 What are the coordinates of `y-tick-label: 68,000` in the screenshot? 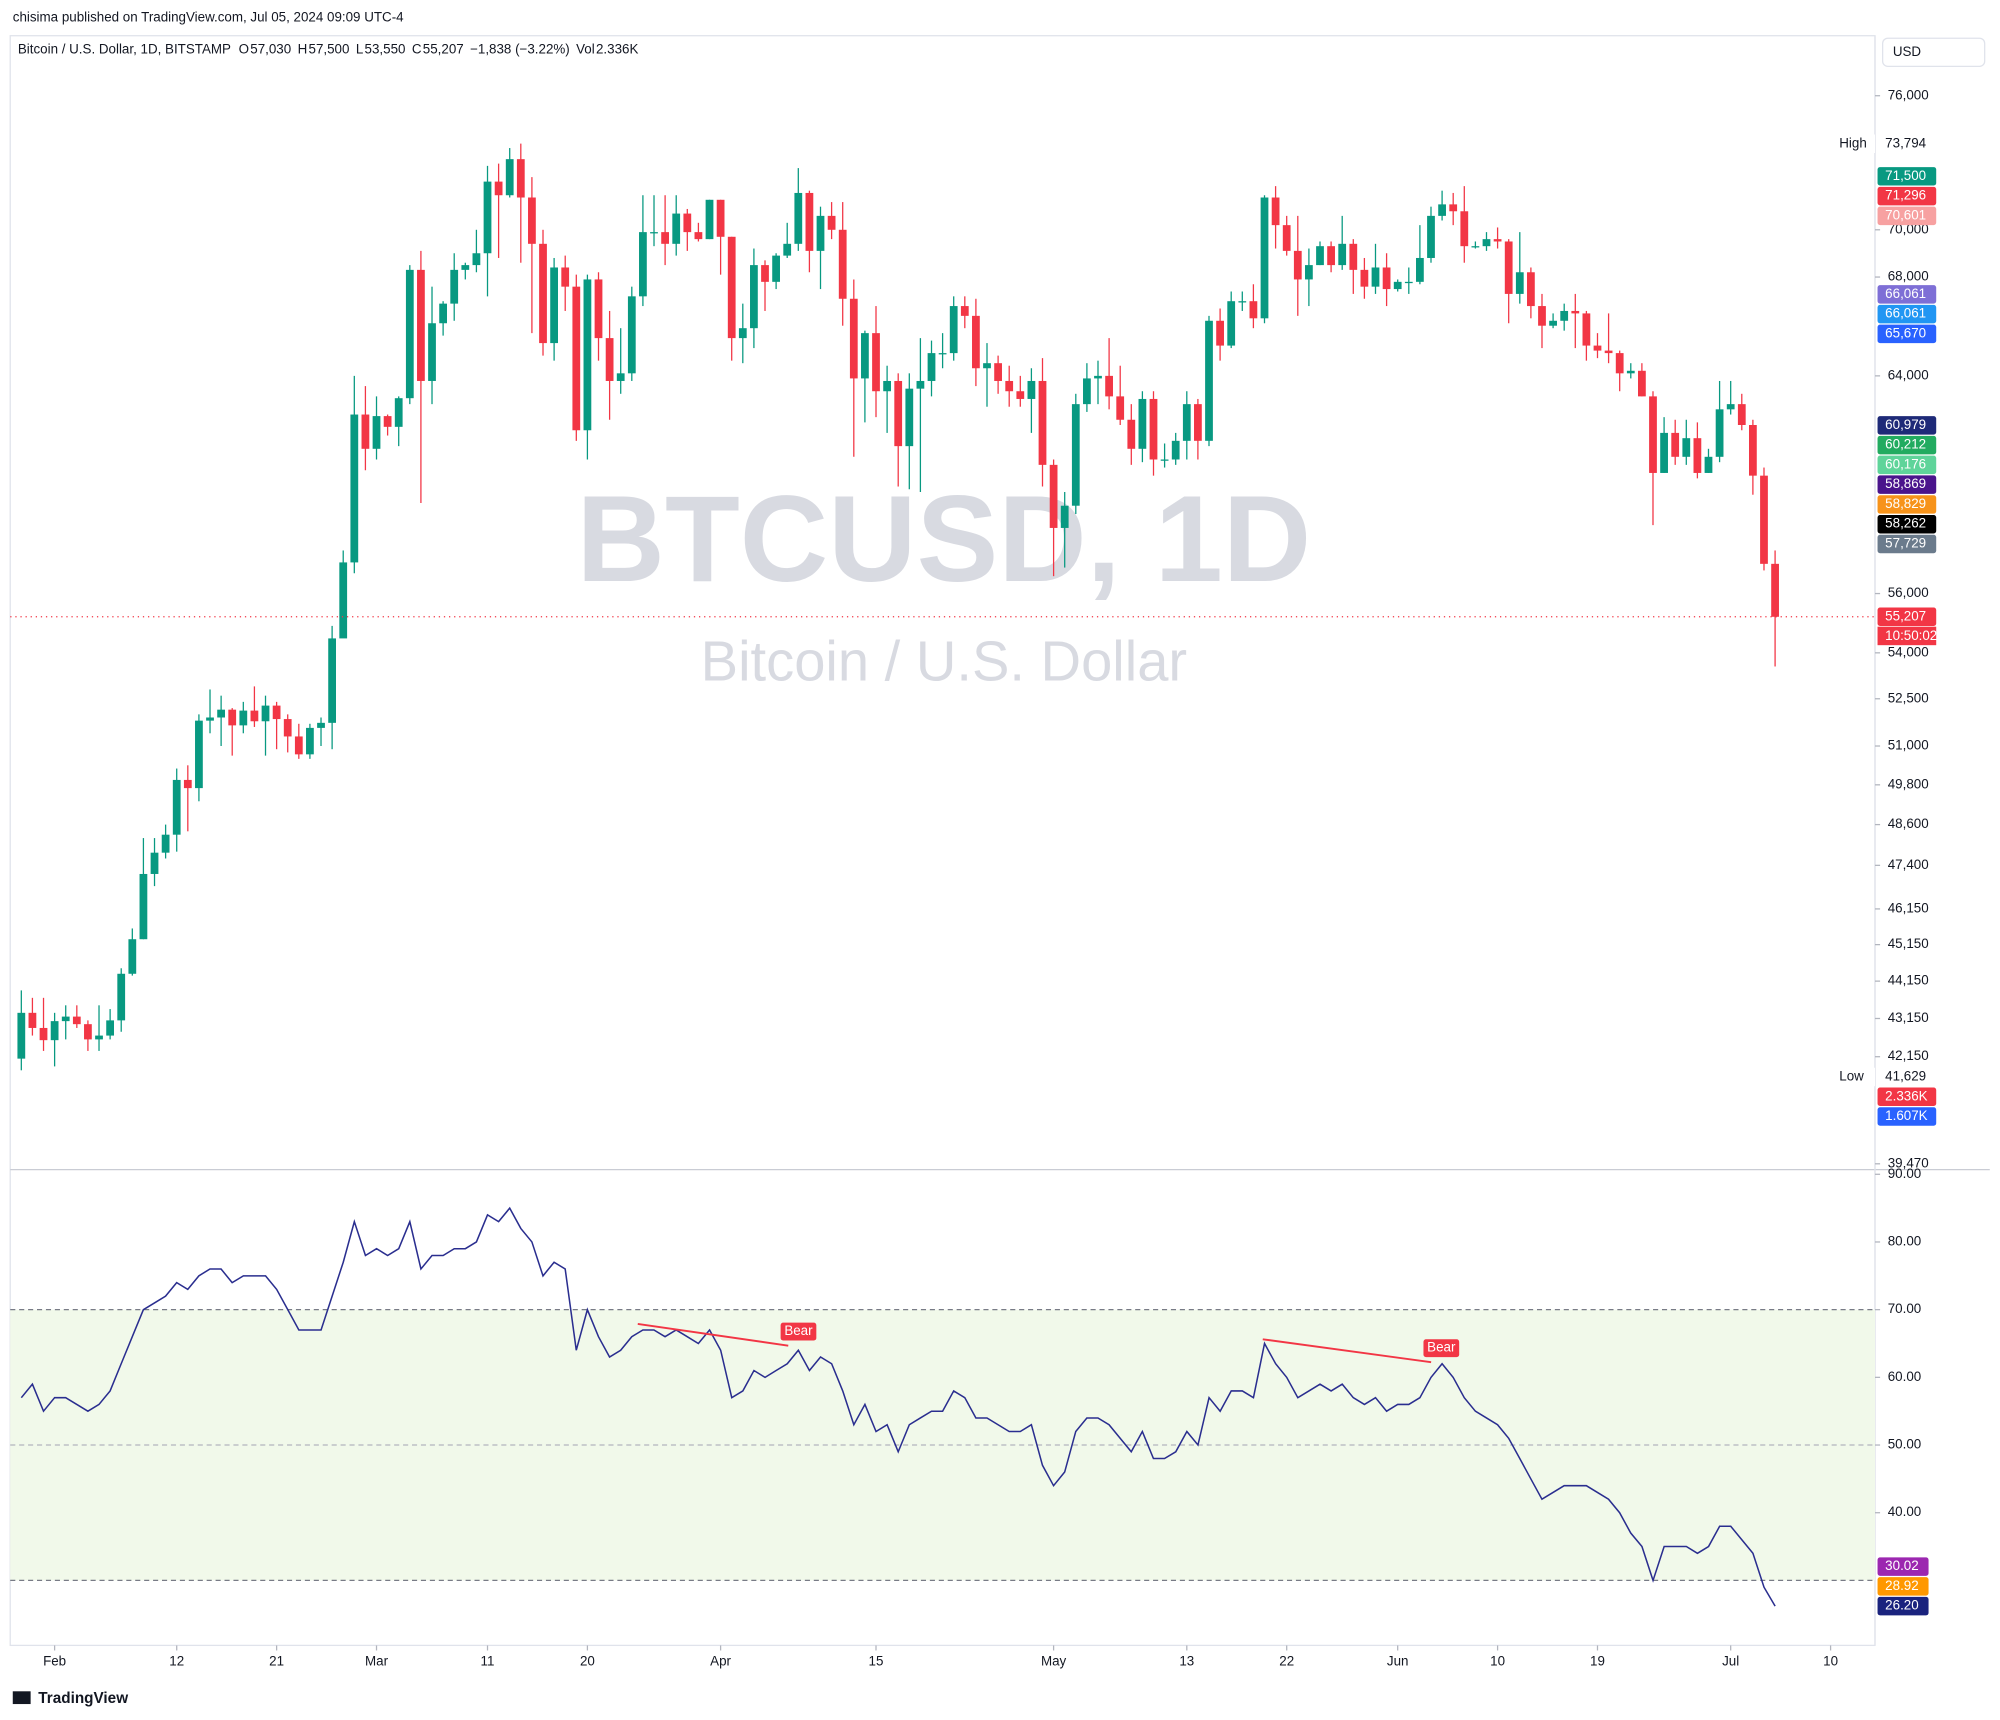 It's located at (1908, 276).